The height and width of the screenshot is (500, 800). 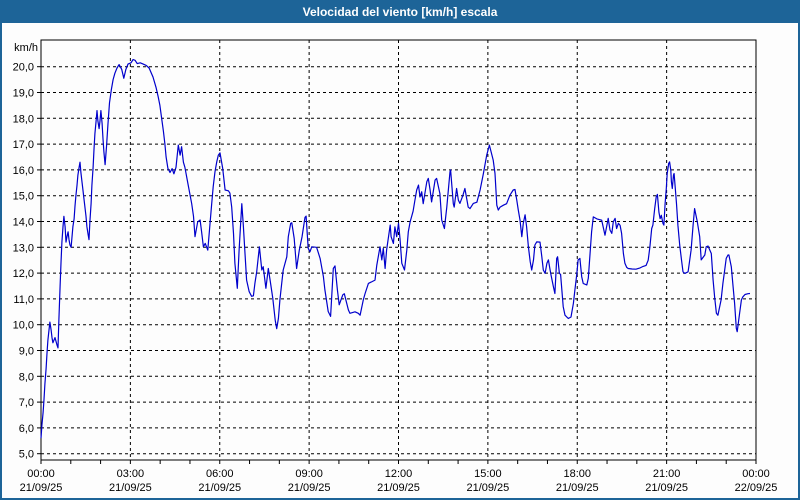 I want to click on y-axis-label: 7,0, so click(x=26, y=403).